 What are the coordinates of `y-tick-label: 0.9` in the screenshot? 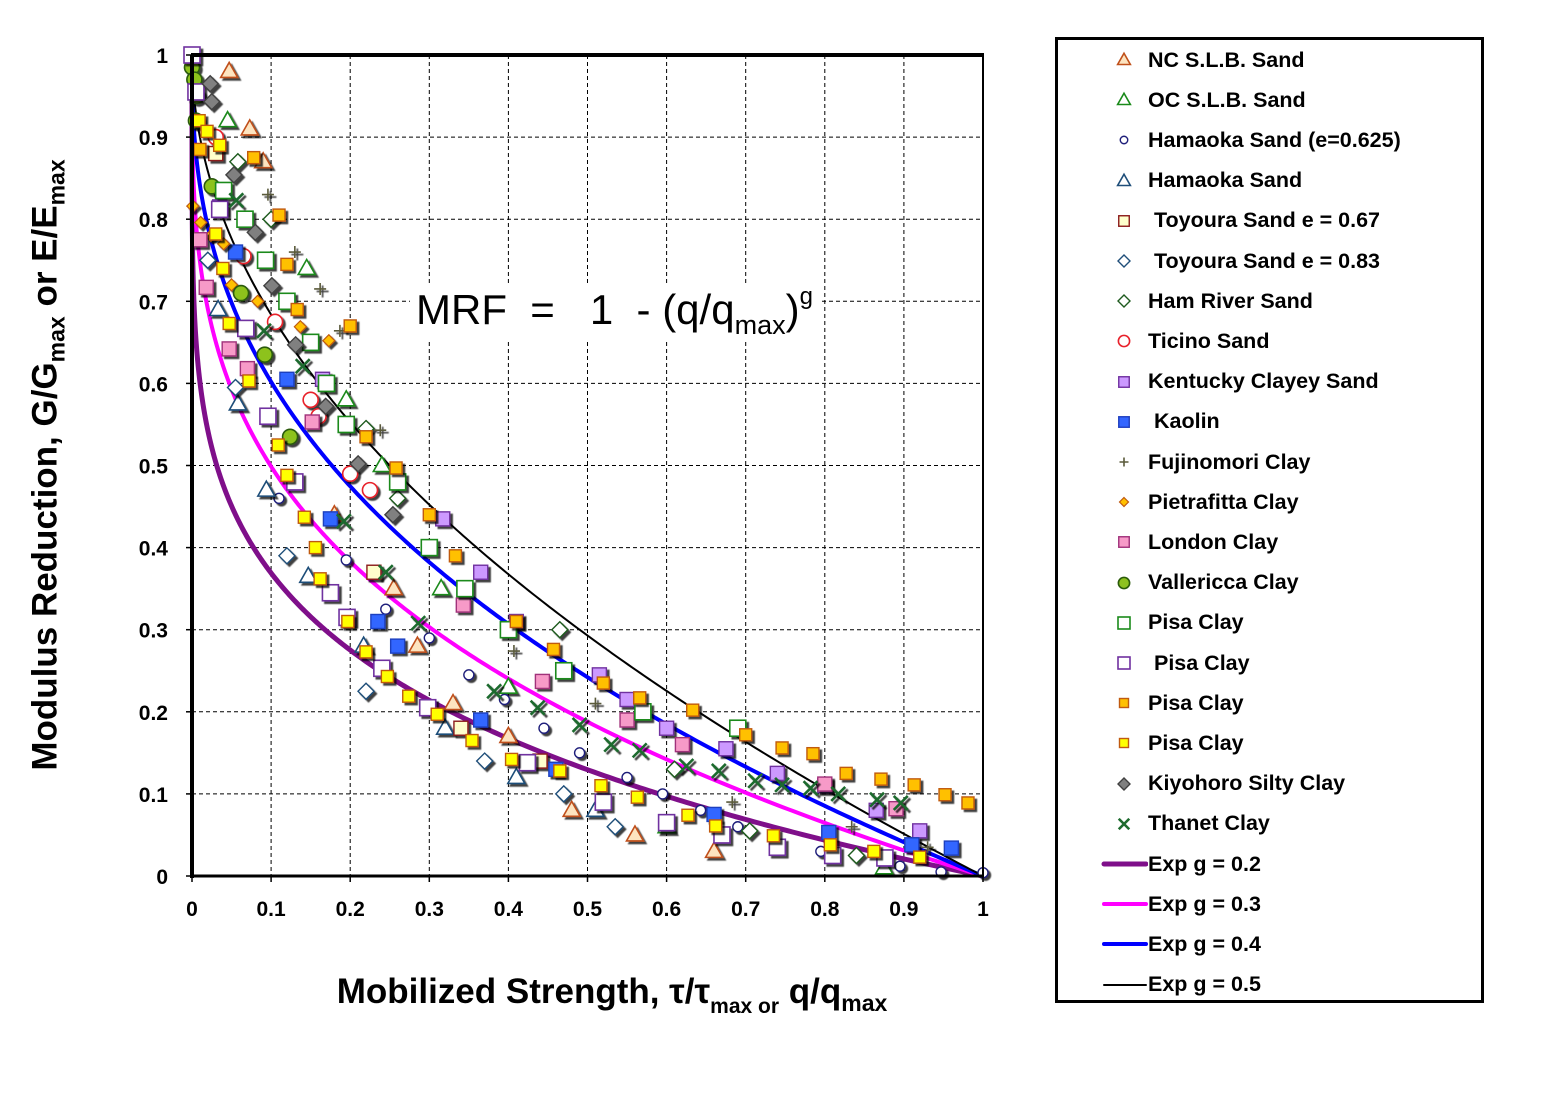 It's located at (153, 138).